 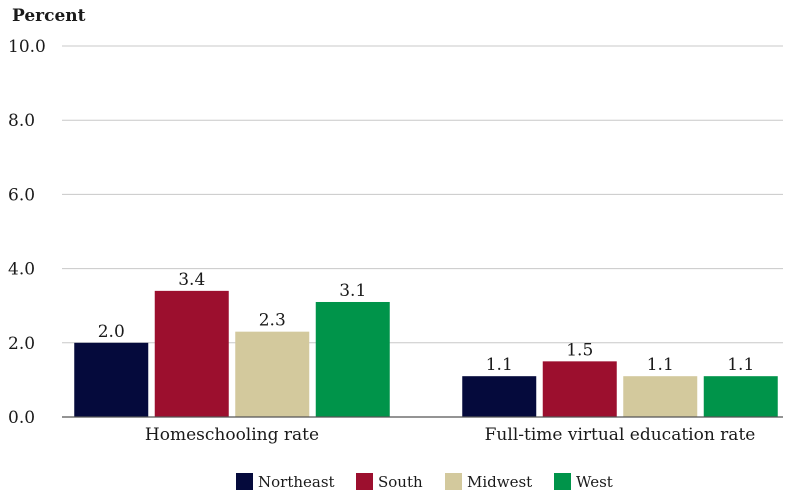 I want to click on data-label: 2.0, so click(x=111, y=332).